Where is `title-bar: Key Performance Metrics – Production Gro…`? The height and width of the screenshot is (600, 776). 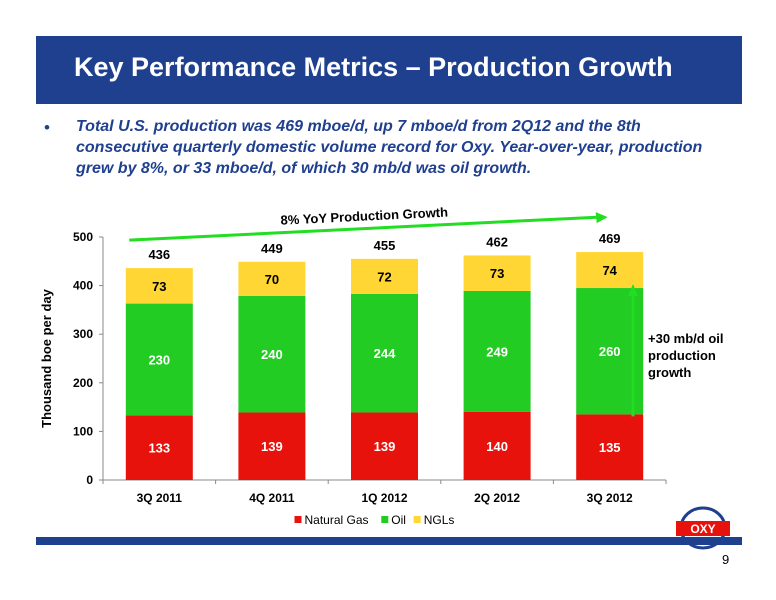 title-bar: Key Performance Metrics – Production Gro… is located at coordinates (389, 70).